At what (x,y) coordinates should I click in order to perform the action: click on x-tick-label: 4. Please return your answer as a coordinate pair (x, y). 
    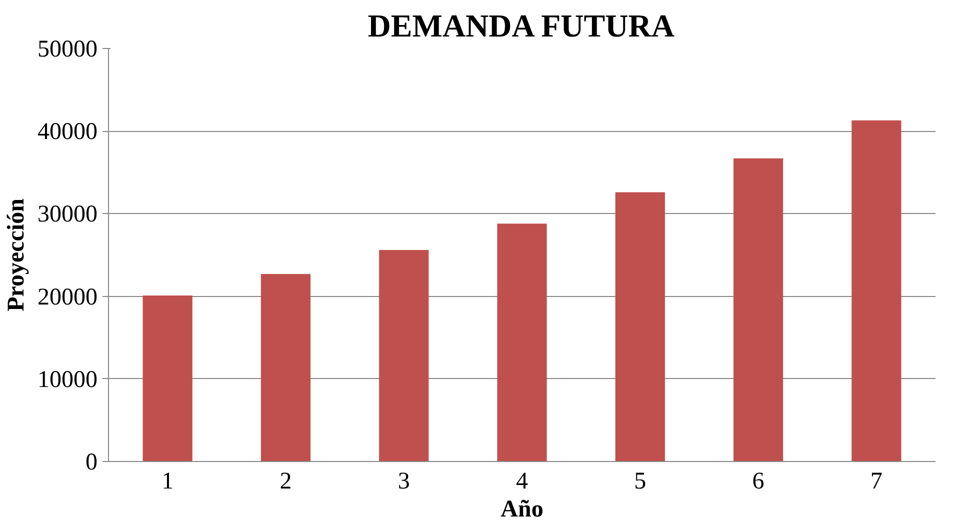
    Looking at the image, I should click on (522, 481).